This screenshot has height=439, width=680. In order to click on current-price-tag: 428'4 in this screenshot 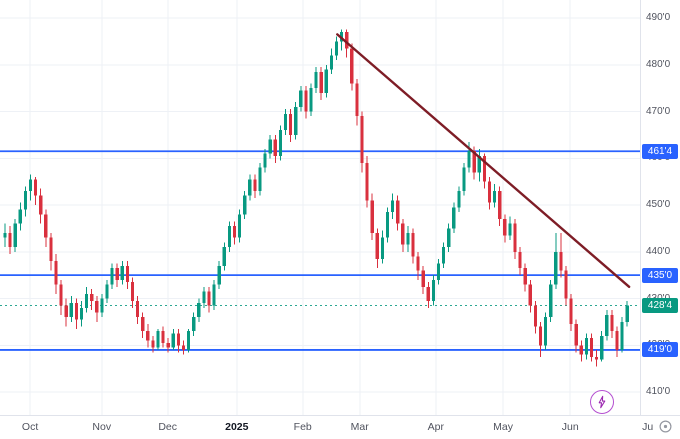, I will do `click(660, 305)`.